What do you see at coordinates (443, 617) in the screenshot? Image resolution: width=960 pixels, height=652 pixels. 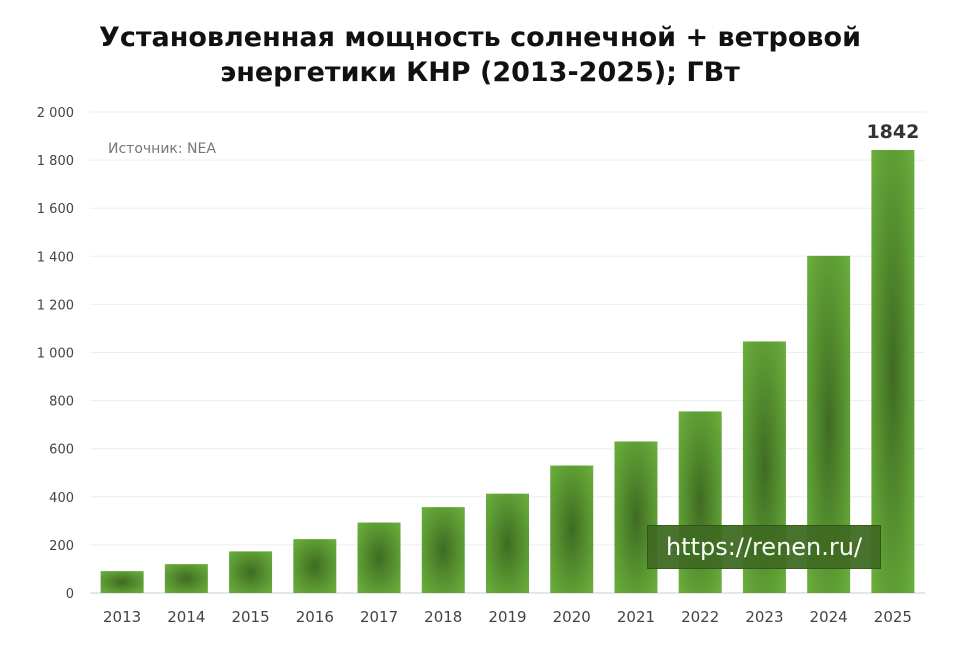 I see `x-tick-label: 2018` at bounding box center [443, 617].